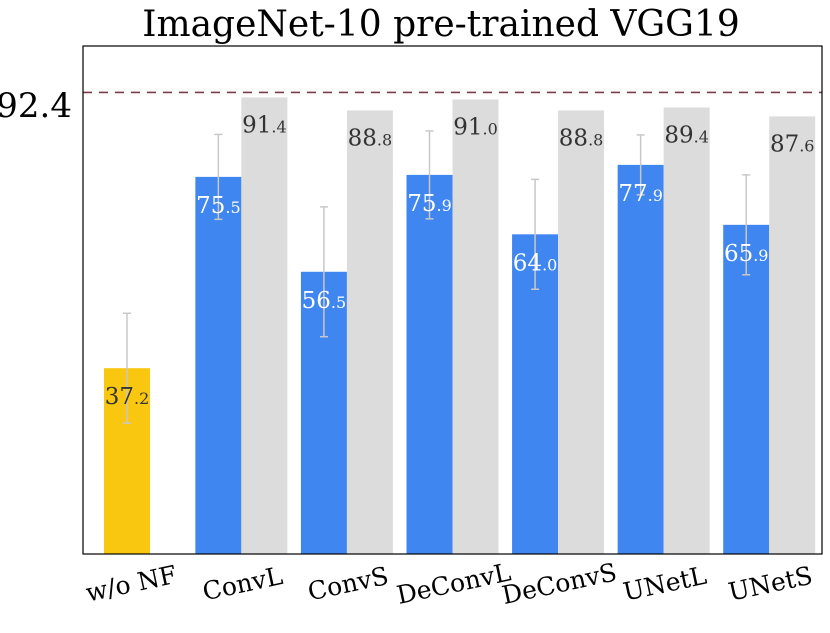 This screenshot has width=830, height=633. Describe the element at coordinates (475, 127) in the screenshot. I see `bar-secondary-label: 91.0` at that location.